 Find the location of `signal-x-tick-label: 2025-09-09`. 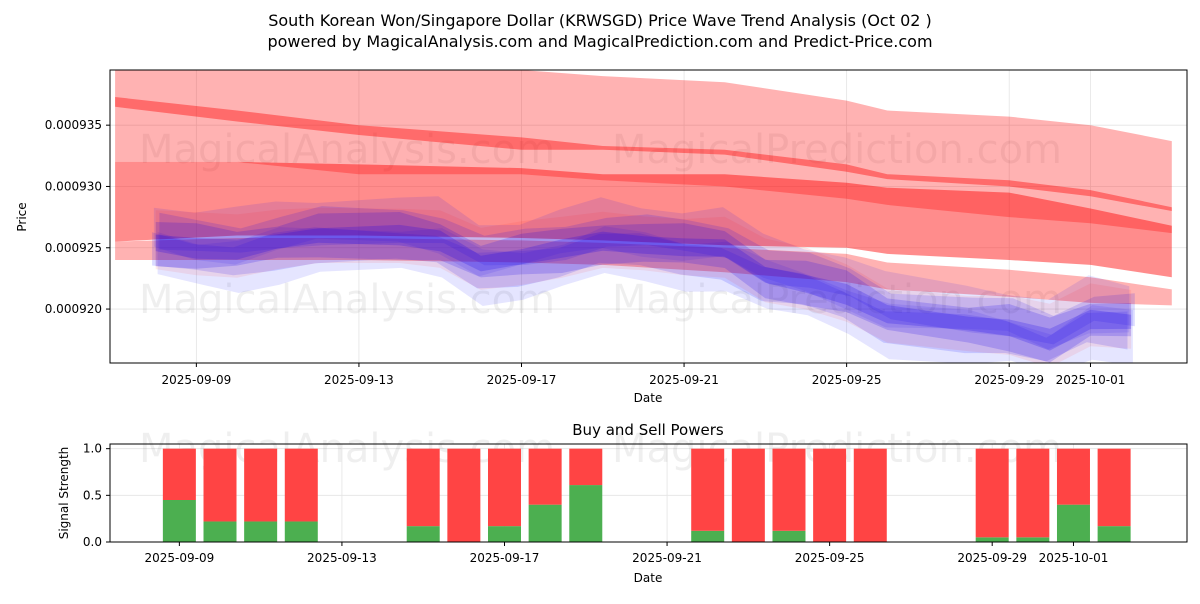

signal-x-tick-label: 2025-09-09 is located at coordinates (179, 558).